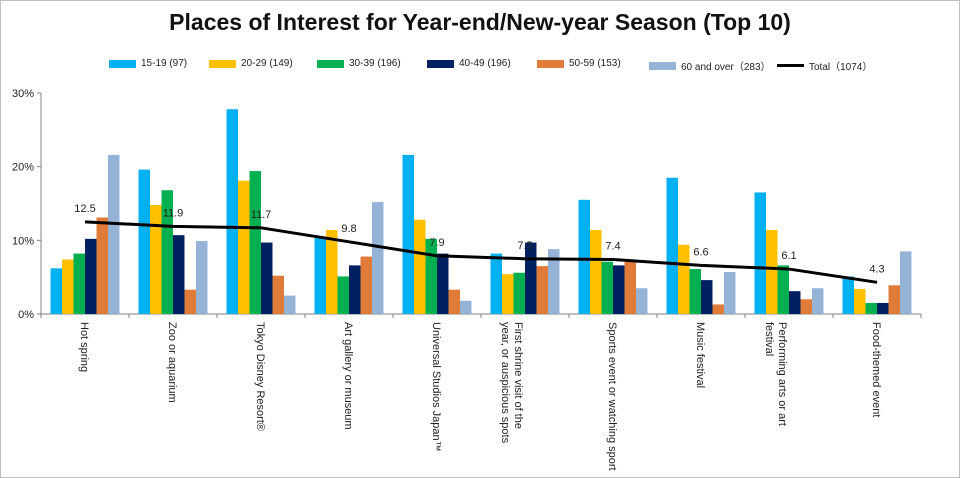 The width and height of the screenshot is (960, 478). What do you see at coordinates (23, 94) in the screenshot?
I see `y-tick-label: 30%` at bounding box center [23, 94].